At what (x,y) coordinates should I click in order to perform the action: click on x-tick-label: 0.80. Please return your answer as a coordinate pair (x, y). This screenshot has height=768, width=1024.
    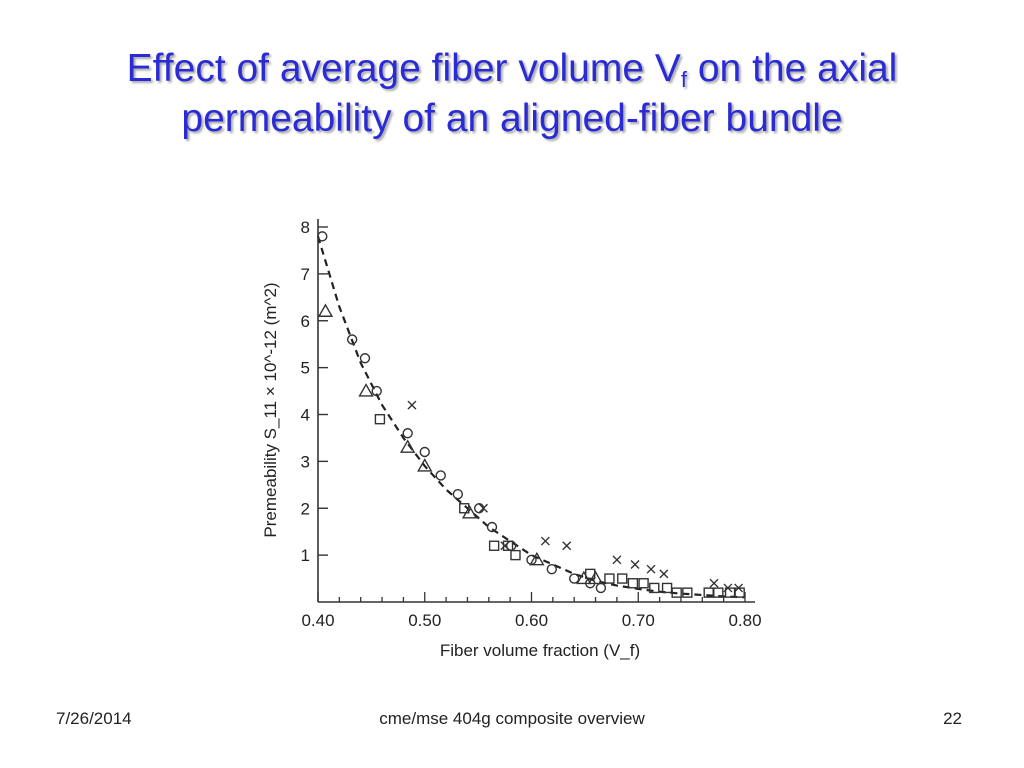
    Looking at the image, I should click on (744, 620).